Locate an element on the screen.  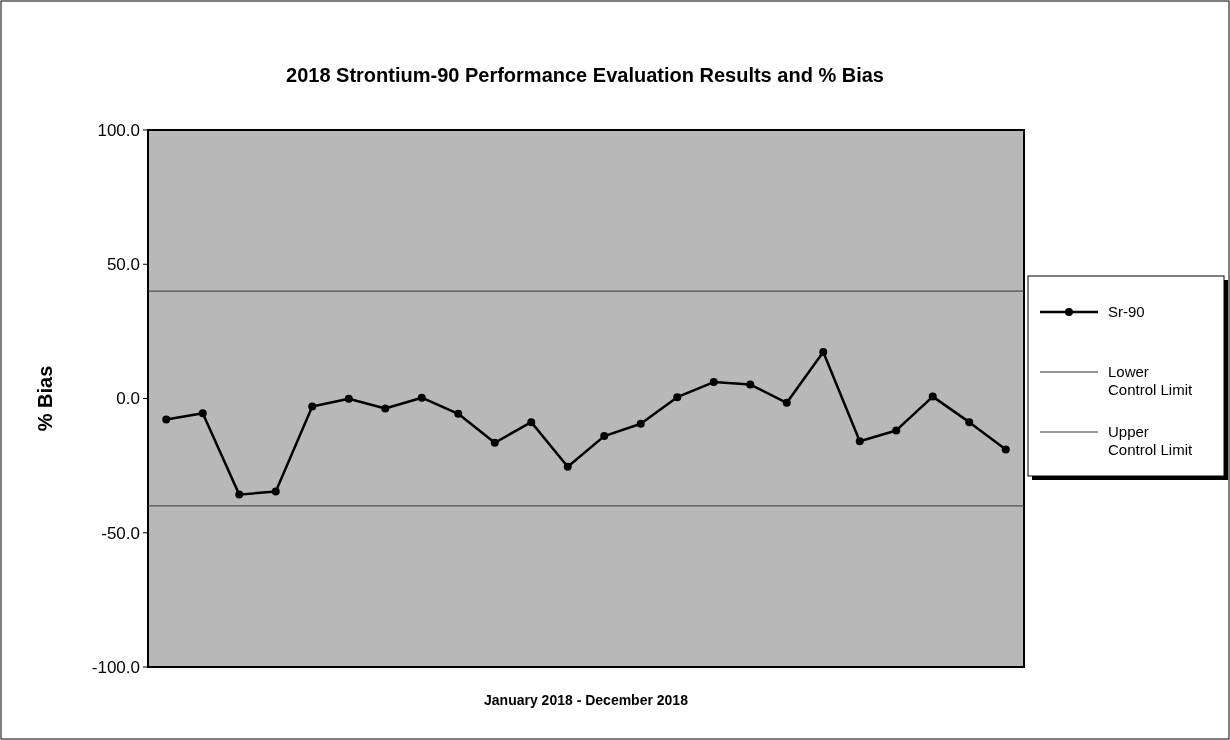
y-axis-title: % Bias is located at coordinates (45, 398).